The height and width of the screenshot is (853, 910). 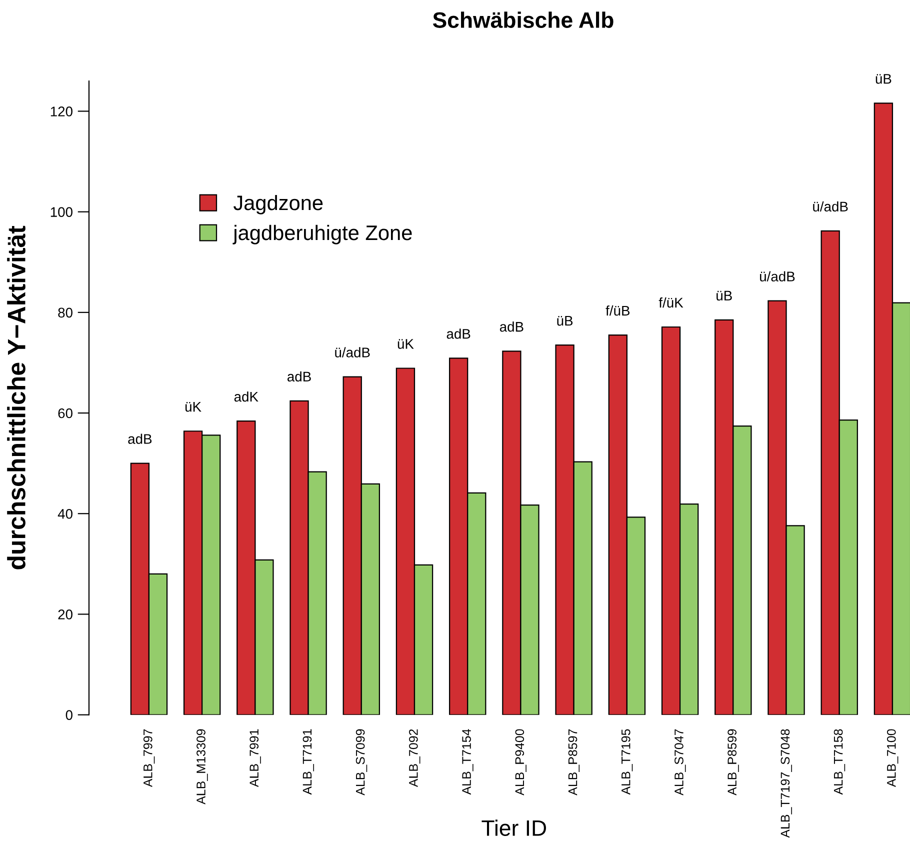 What do you see at coordinates (149, 758) in the screenshot?
I see `x-tick-label: ALB_7997` at bounding box center [149, 758].